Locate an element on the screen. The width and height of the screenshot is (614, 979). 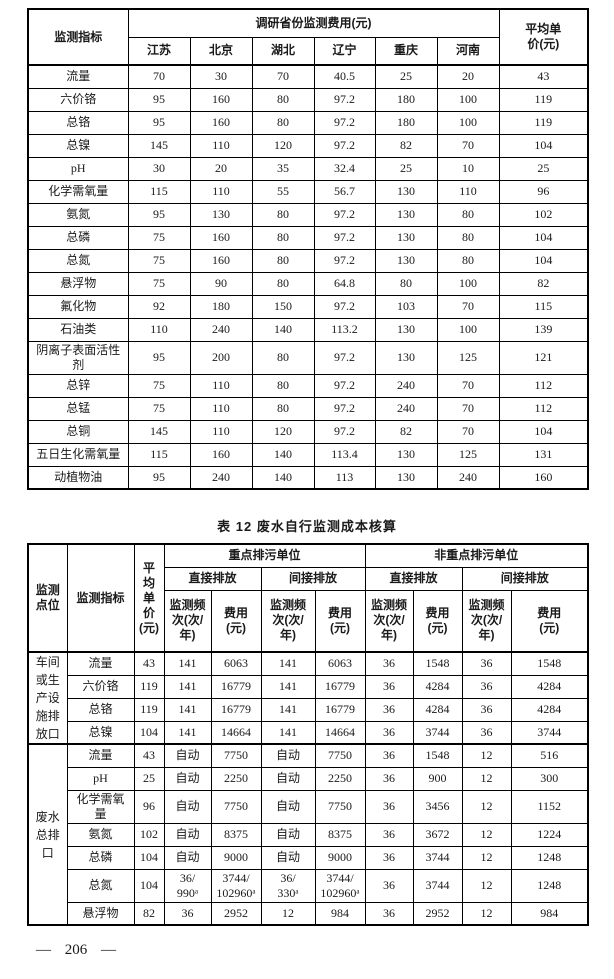
province-header-beijing: 北京 is located at coordinates (221, 51).